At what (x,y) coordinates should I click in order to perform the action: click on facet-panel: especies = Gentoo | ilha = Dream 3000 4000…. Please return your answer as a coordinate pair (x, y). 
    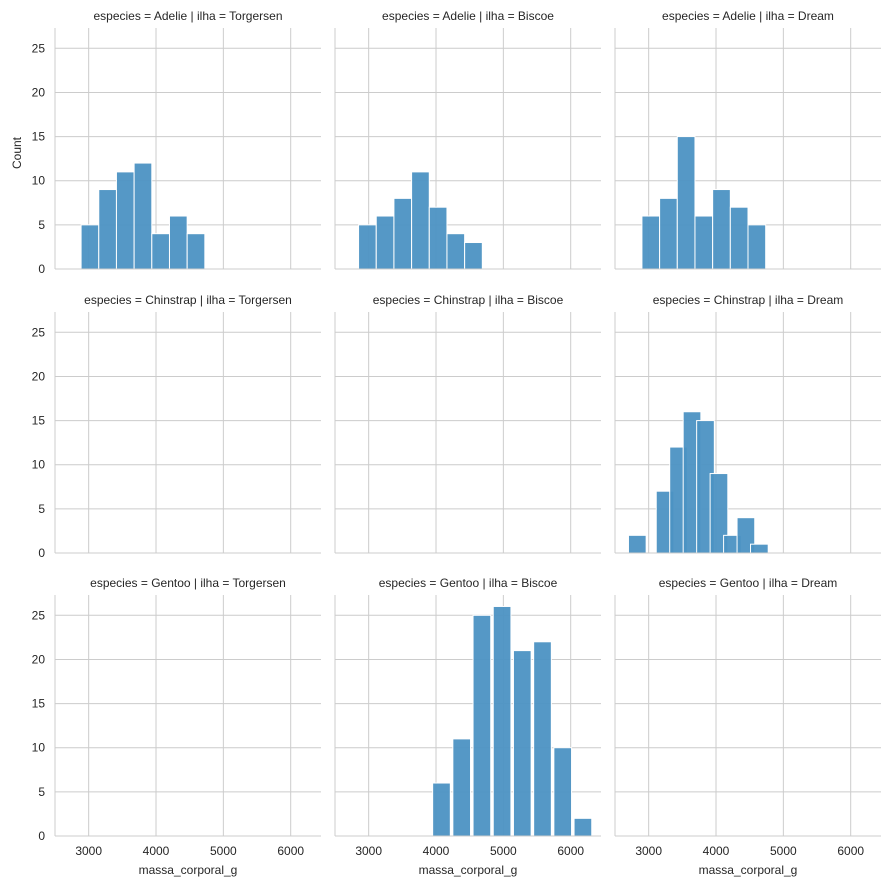
    Looking at the image, I should click on (747, 726).